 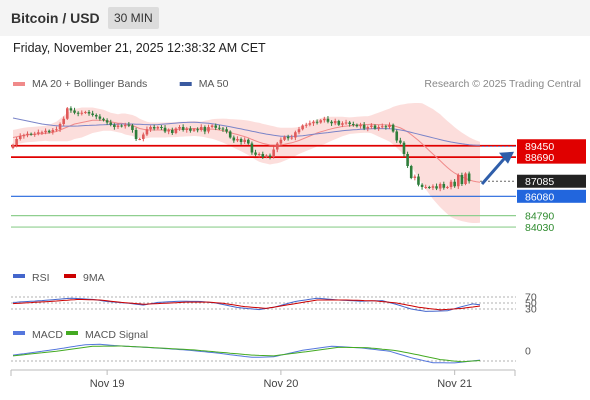 What do you see at coordinates (454, 384) in the screenshot?
I see `x-tick-label: Nov 21` at bounding box center [454, 384].